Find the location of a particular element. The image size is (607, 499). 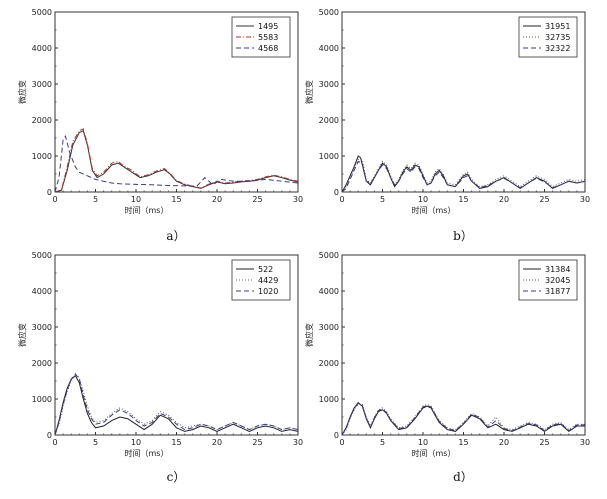

panel-caption: b） is located at coordinates (463, 236).